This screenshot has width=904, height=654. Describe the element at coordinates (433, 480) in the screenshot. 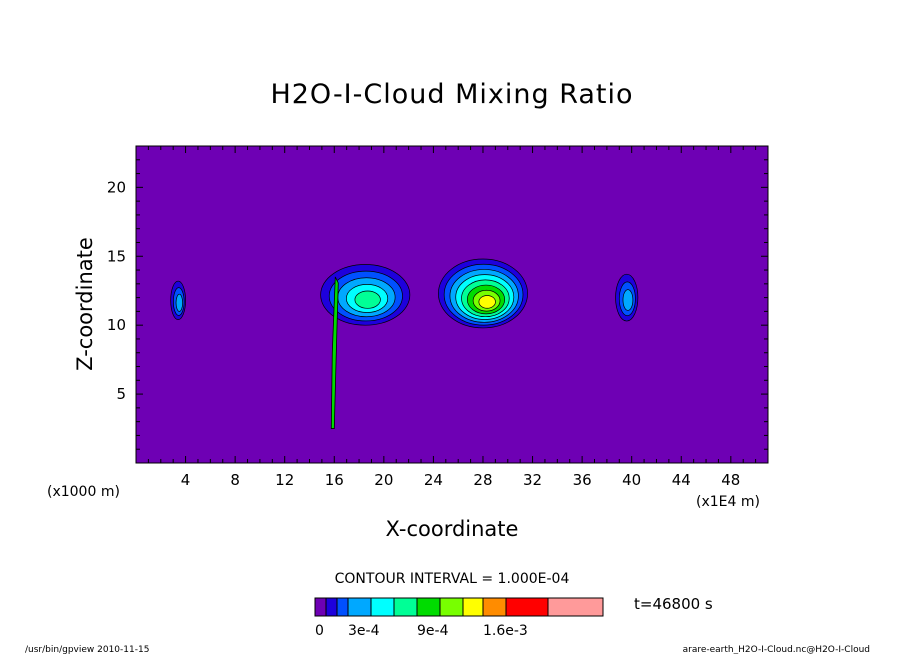

I see `x-tick-label: 24` at that location.